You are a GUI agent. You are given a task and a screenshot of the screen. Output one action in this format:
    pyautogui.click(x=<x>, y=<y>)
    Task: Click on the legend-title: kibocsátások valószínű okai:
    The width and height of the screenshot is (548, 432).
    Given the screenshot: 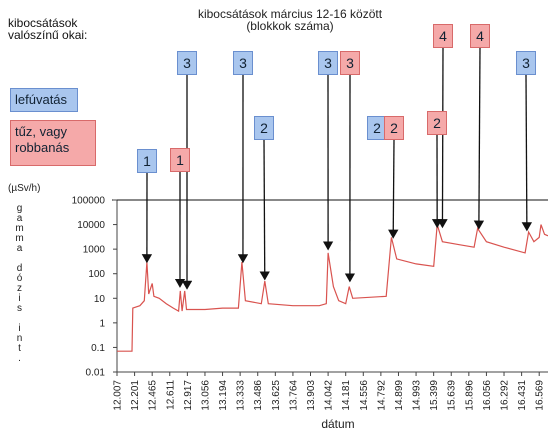 What is the action you would take?
    pyautogui.click(x=48, y=29)
    